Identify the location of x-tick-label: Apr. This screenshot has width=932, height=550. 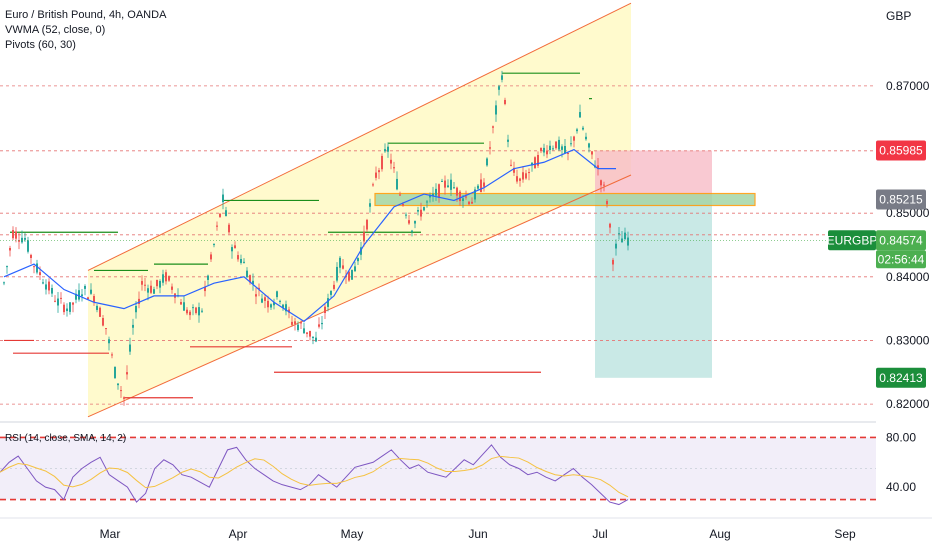
(238, 534).